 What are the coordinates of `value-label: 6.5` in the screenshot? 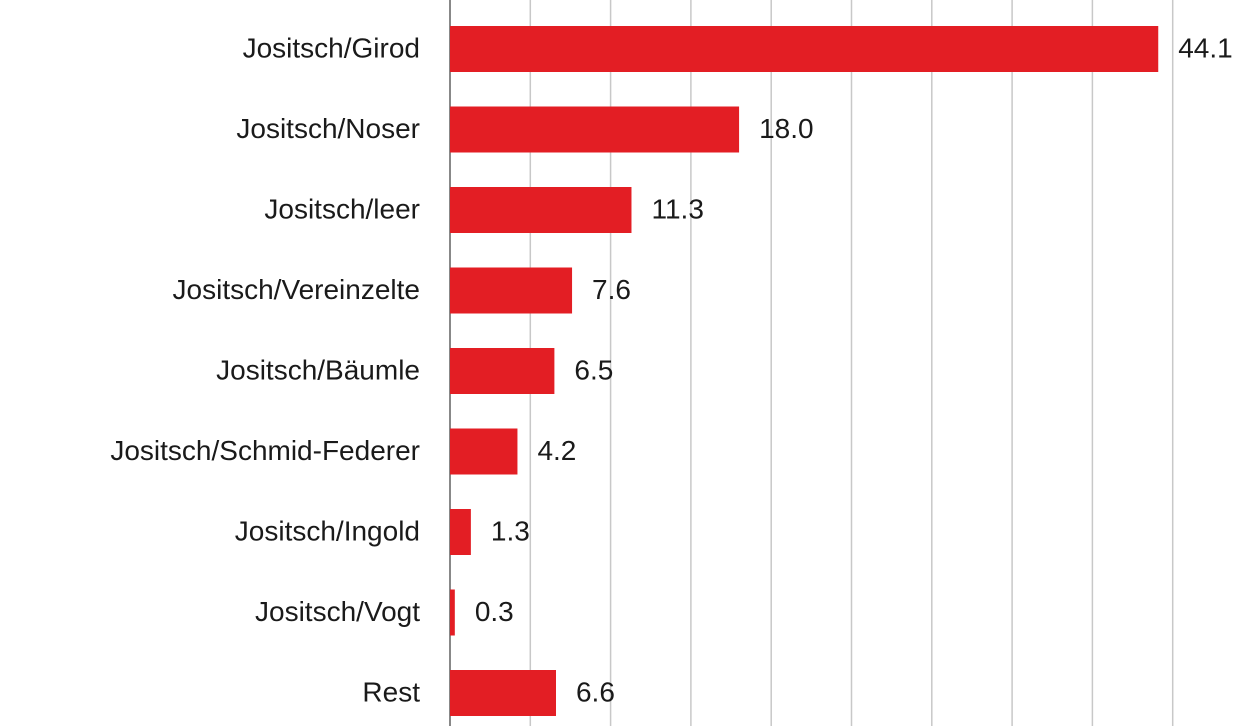 It's located at (593, 369).